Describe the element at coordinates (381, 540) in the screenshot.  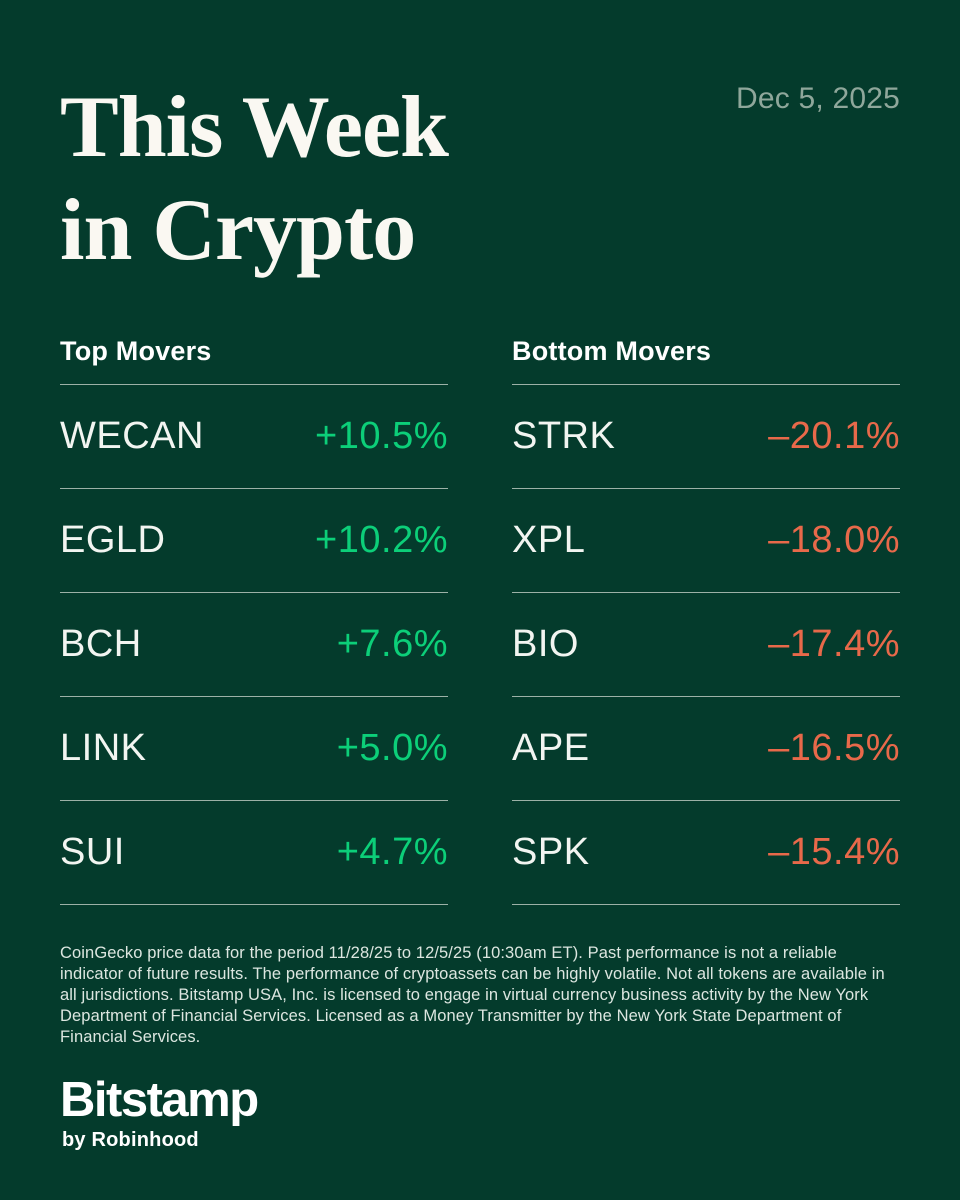
I see `change-value: +10.2%` at that location.